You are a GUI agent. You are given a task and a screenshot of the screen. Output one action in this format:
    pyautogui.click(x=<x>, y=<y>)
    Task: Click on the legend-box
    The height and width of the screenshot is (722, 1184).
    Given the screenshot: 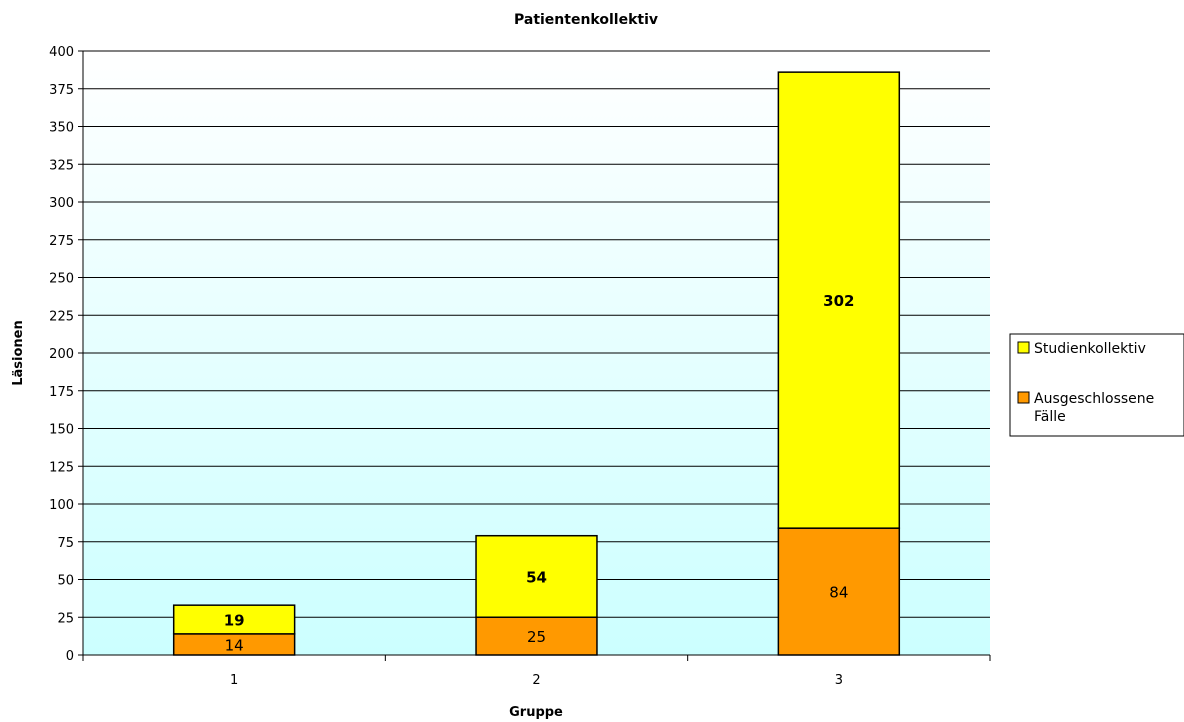 What is the action you would take?
    pyautogui.click(x=1096, y=385)
    